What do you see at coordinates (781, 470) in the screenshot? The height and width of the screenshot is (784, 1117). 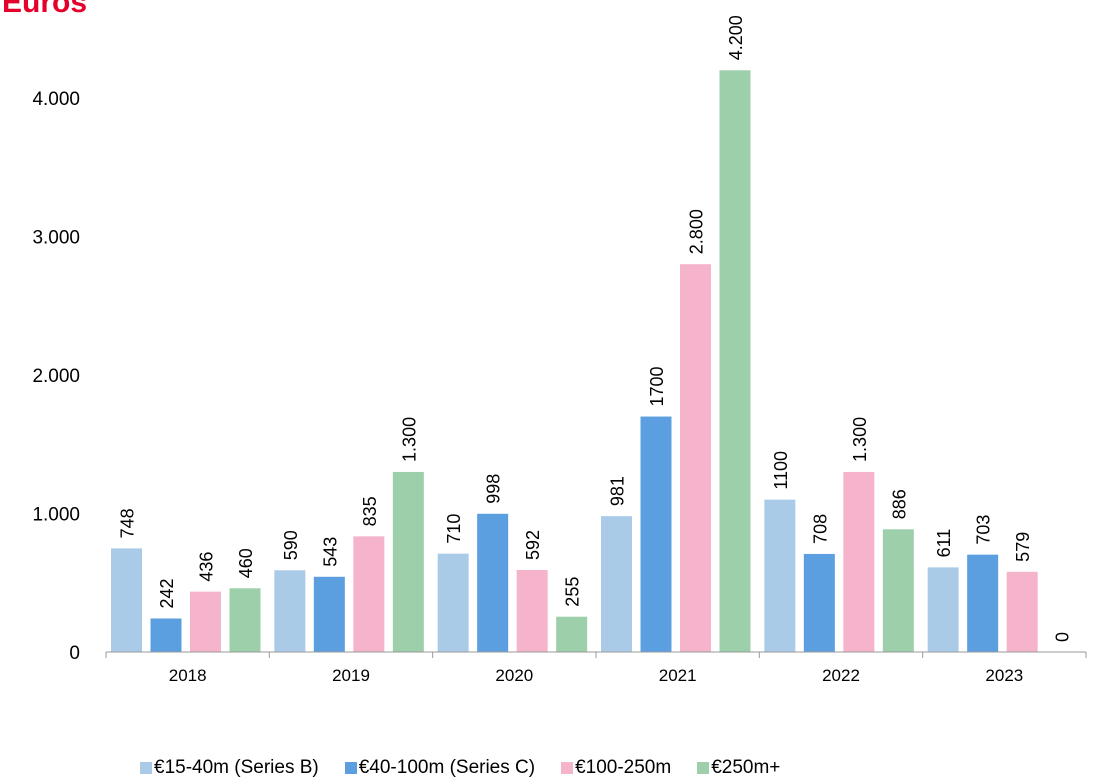 I see `data-label: 1100` at bounding box center [781, 470].